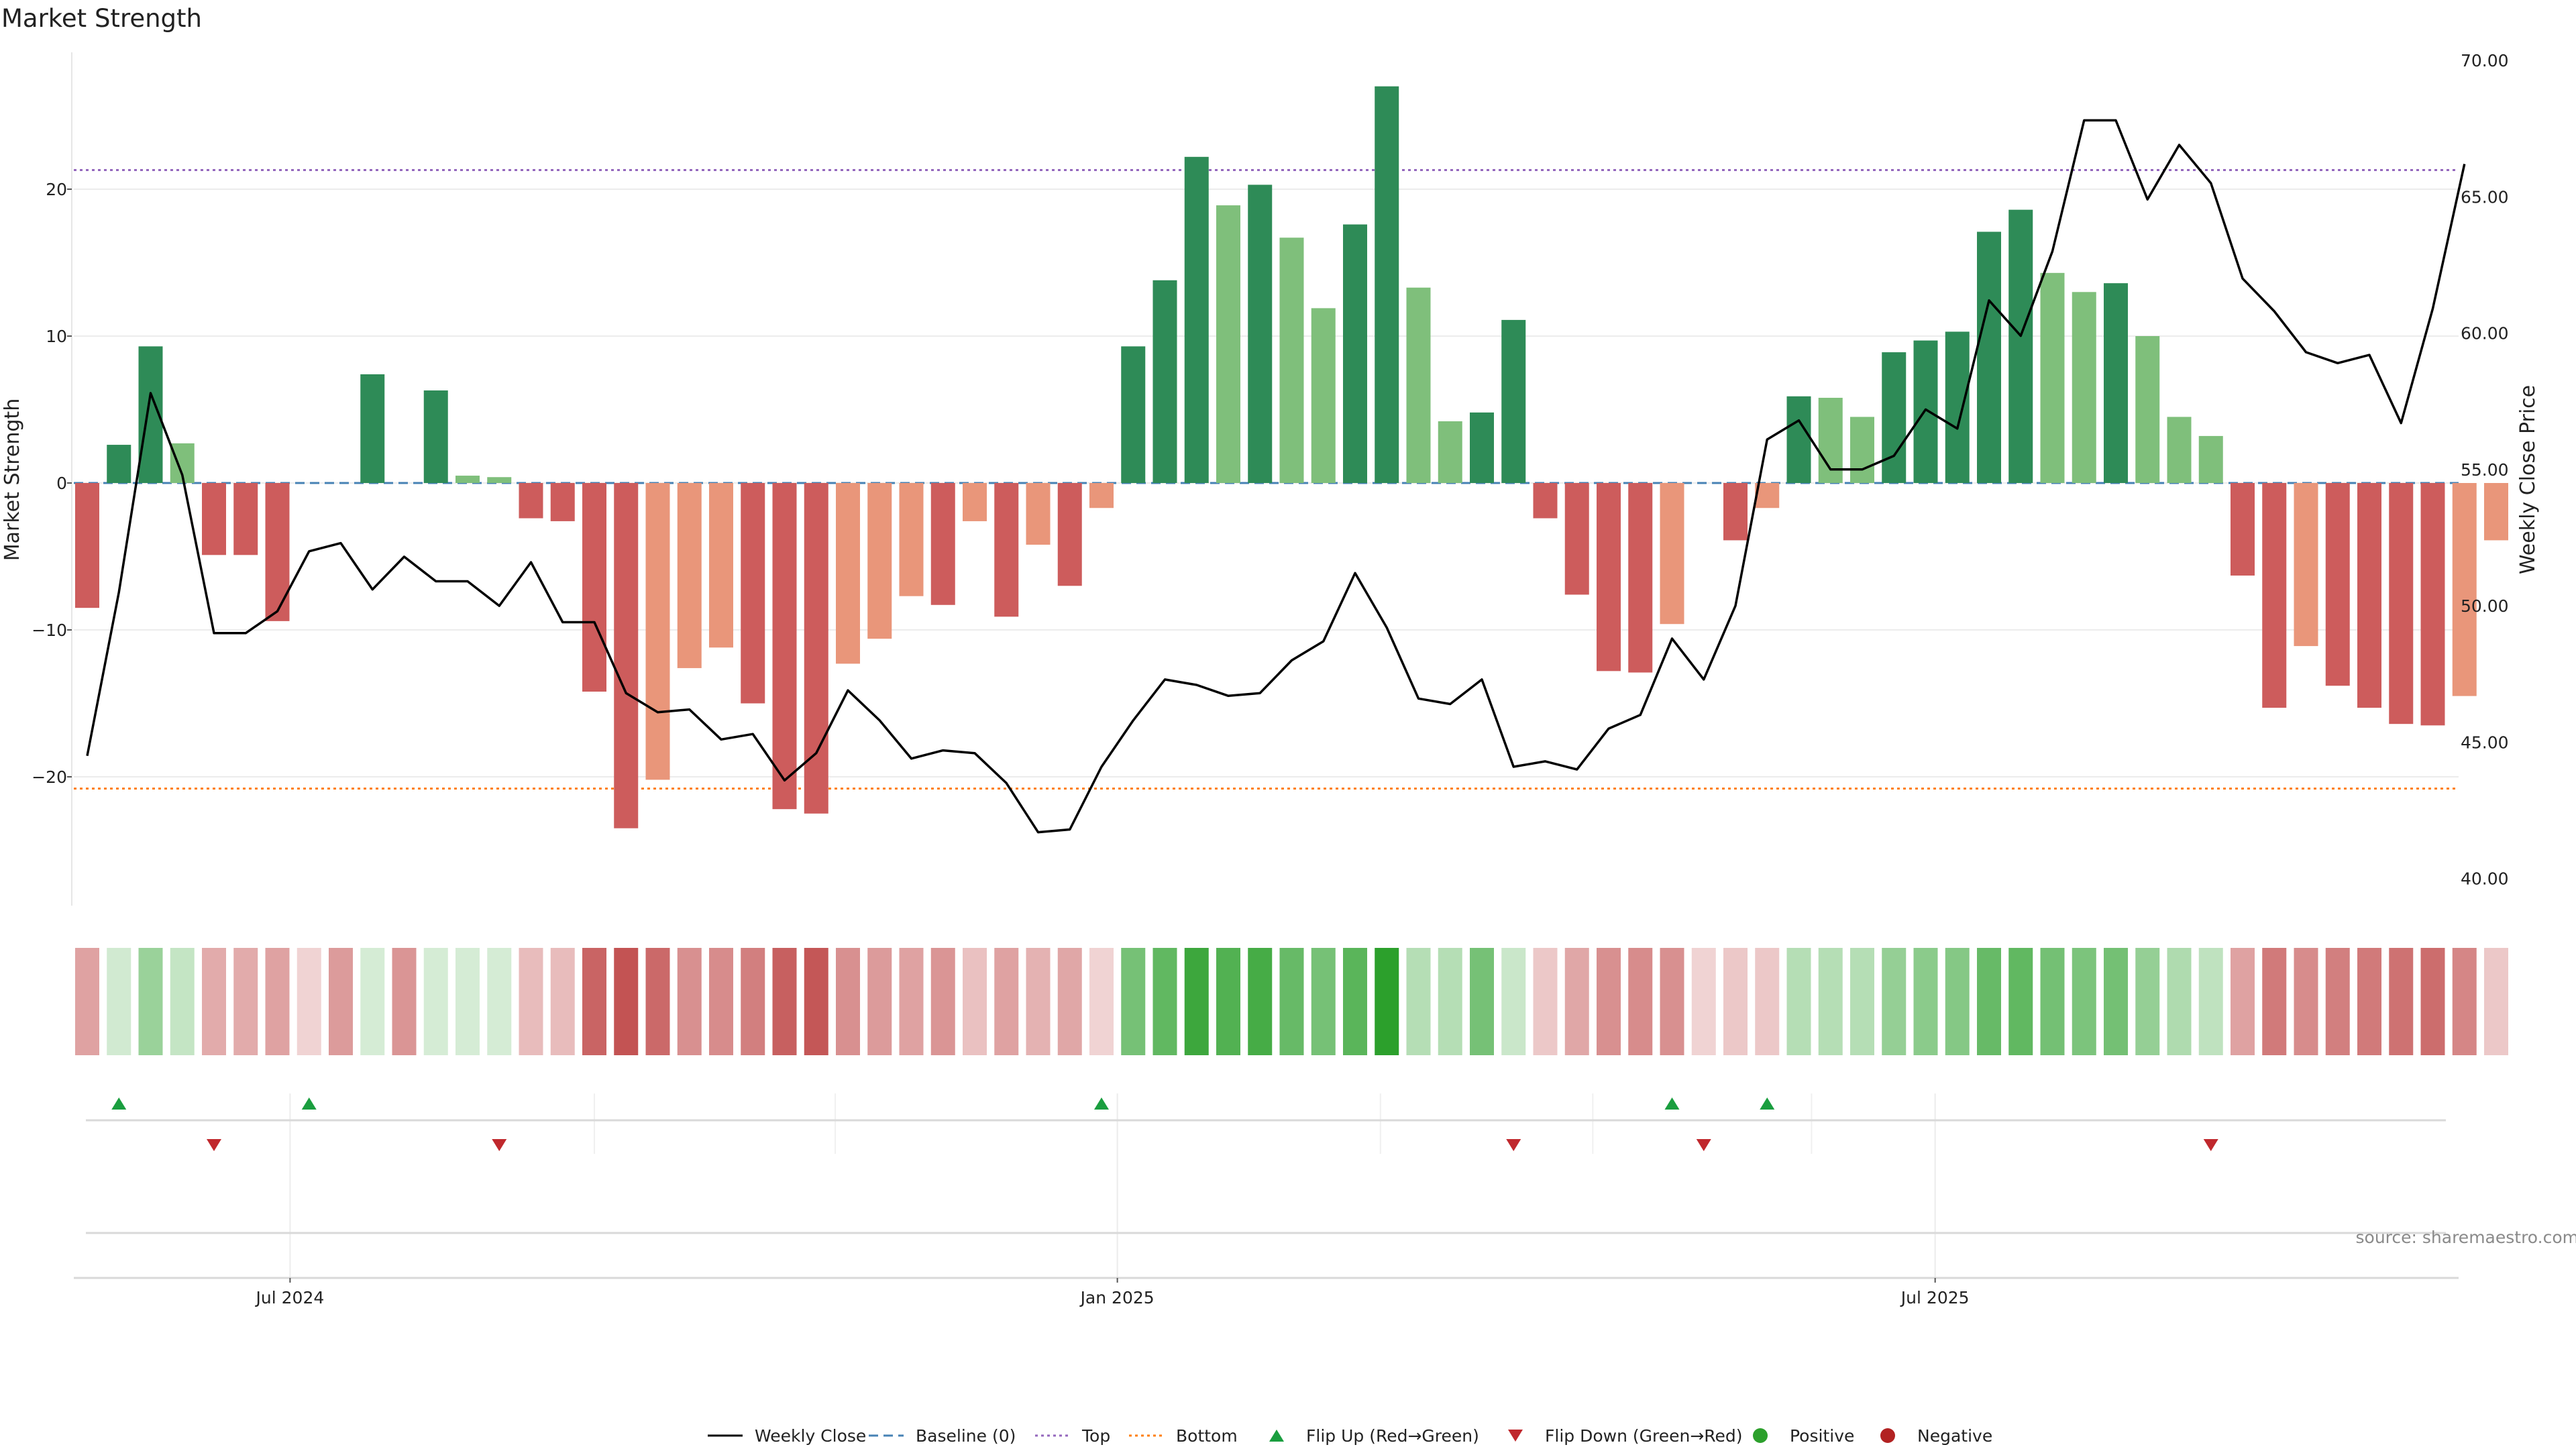  What do you see at coordinates (1117, 1297) in the screenshot?
I see `x-tick-label: Jan 2025` at bounding box center [1117, 1297].